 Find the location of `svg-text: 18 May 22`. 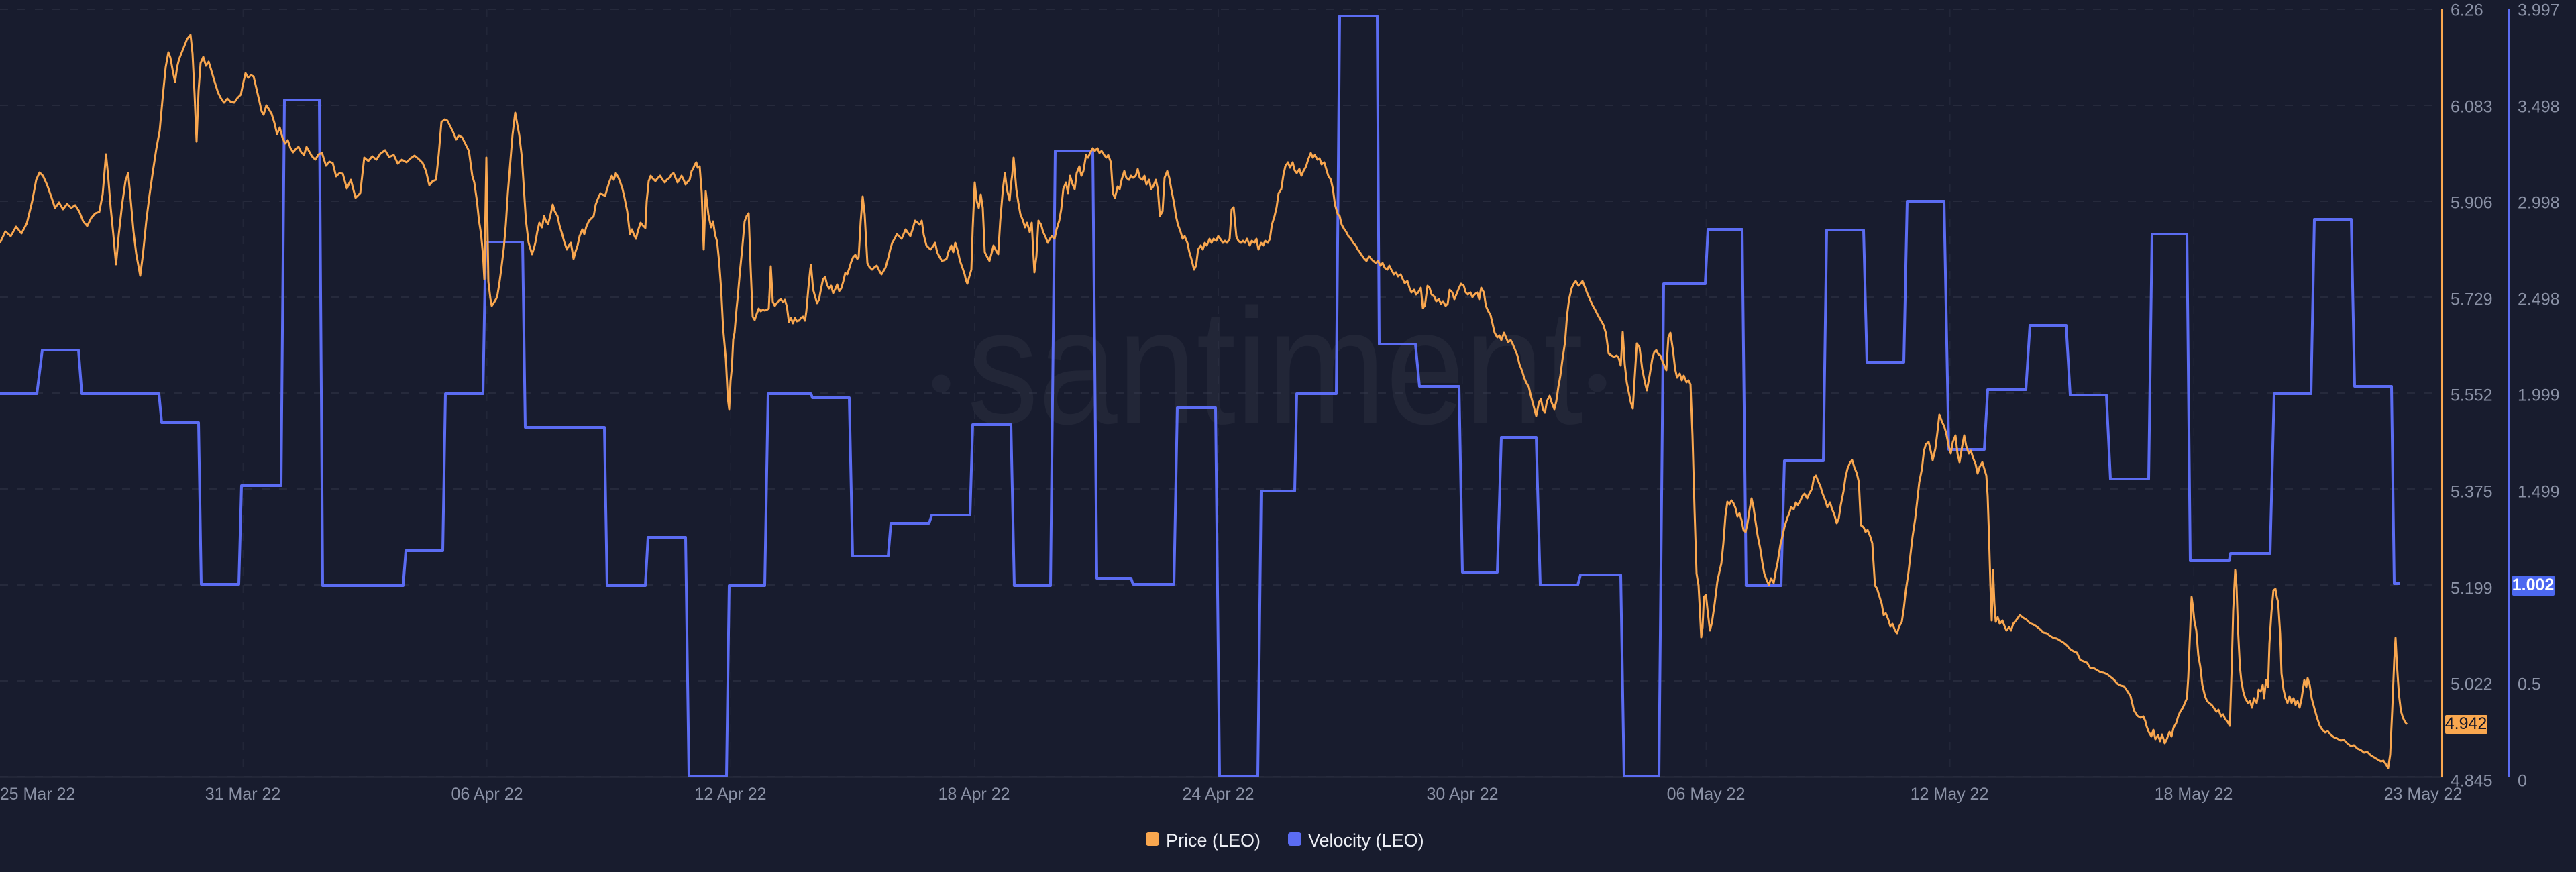

svg-text: 18 May 22 is located at coordinates (2194, 795).